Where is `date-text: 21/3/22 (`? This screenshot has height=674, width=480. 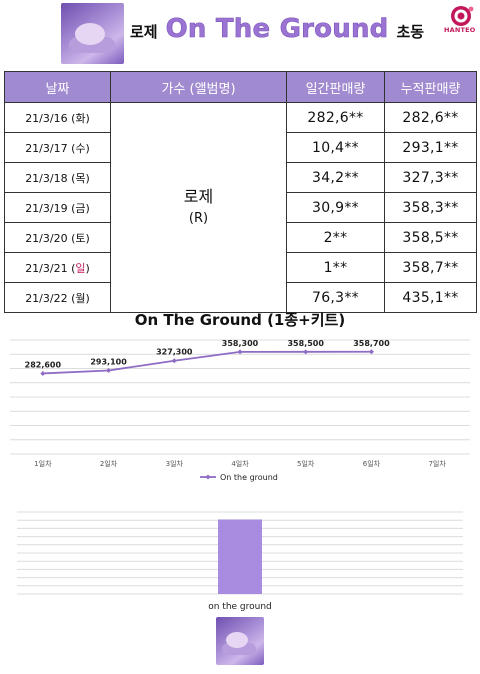 date-text: 21/3/22 ( is located at coordinates (50, 298).